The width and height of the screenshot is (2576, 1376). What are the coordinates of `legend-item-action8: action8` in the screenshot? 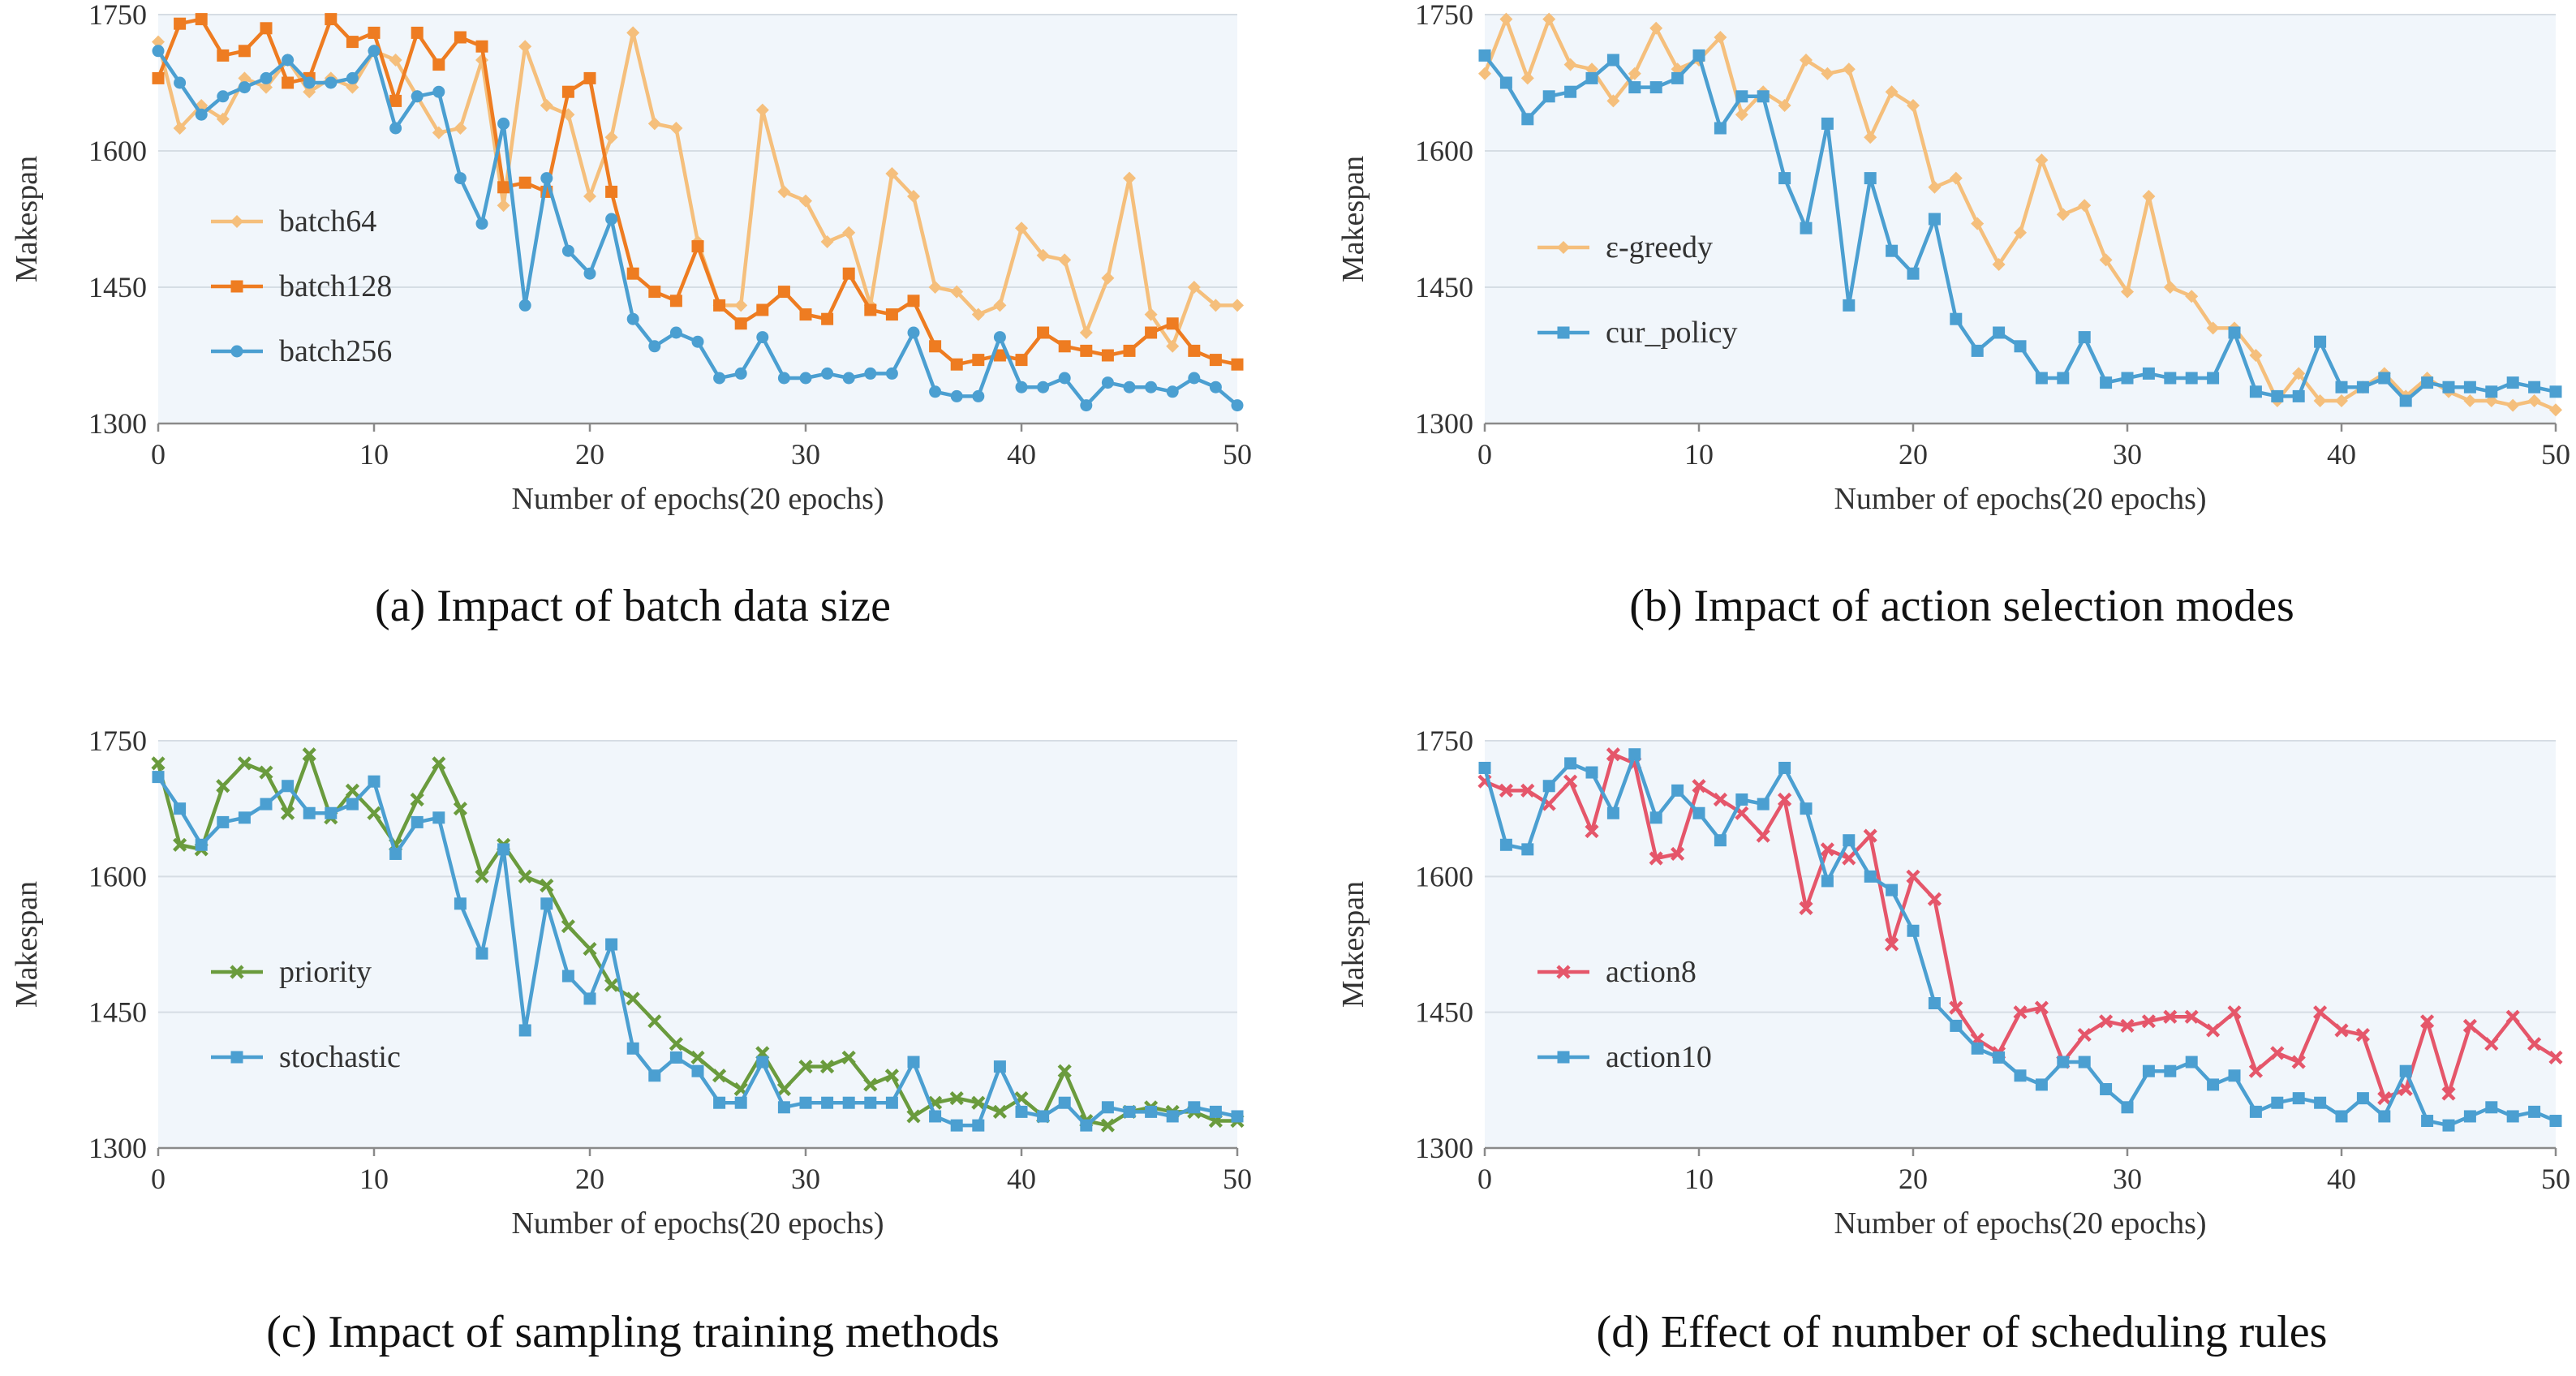 It's located at (1617, 972).